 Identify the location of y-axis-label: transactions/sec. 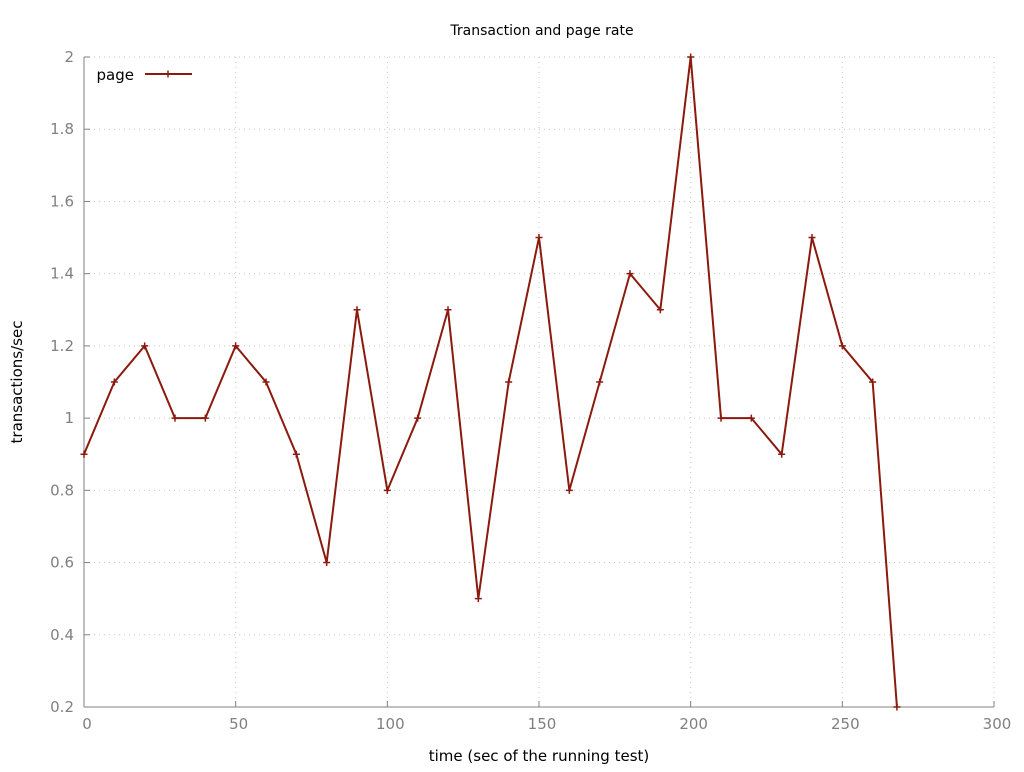
(17, 382).